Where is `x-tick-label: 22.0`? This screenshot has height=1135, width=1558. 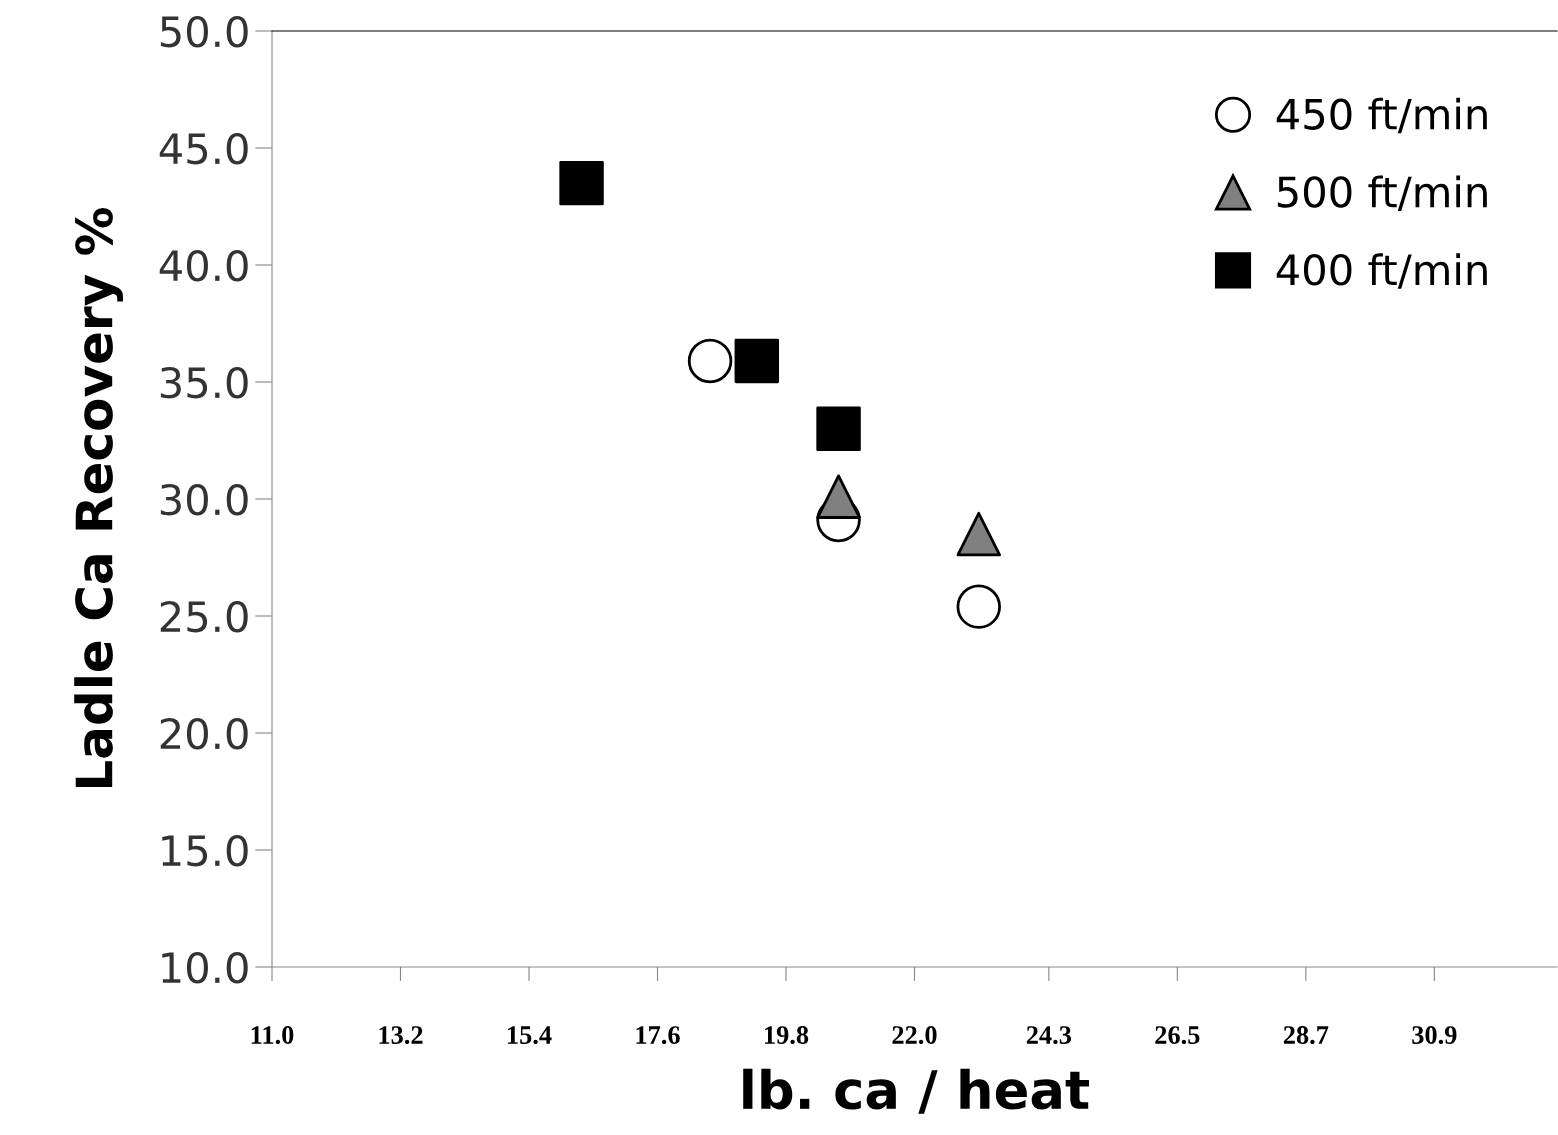
x-tick-label: 22.0 is located at coordinates (914, 1035).